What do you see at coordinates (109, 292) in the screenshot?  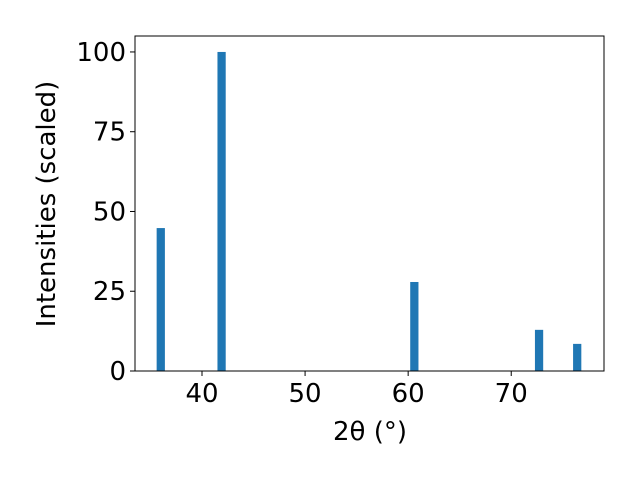 I see `y-tick-label: 25` at bounding box center [109, 292].